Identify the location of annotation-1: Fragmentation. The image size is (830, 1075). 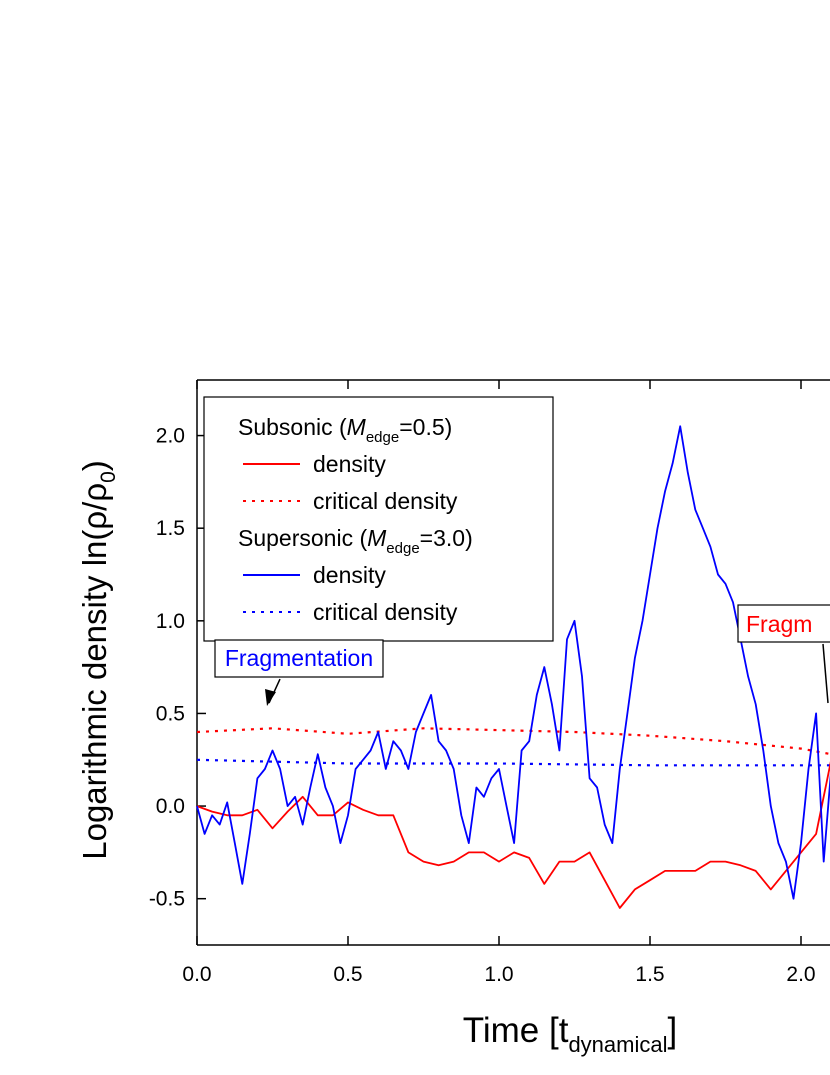
(299, 672).